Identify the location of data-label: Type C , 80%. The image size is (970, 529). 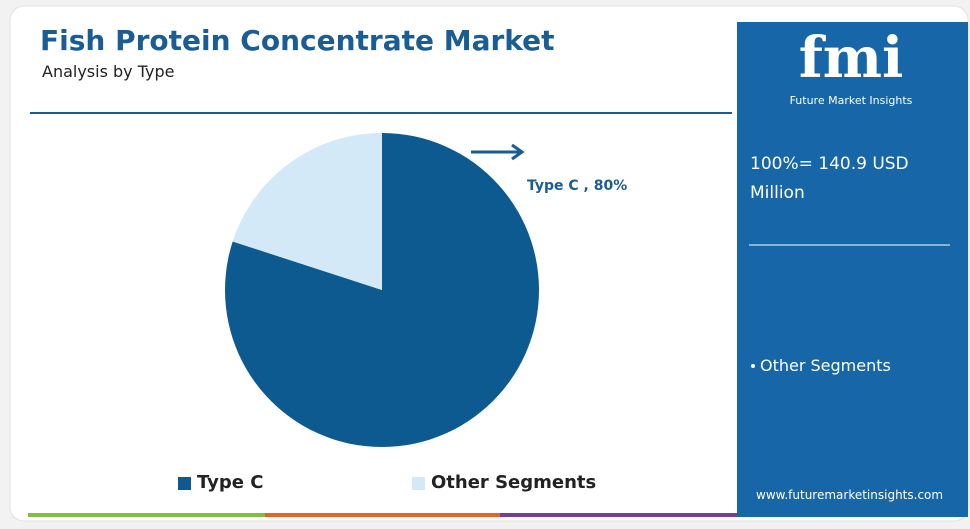
(577, 186).